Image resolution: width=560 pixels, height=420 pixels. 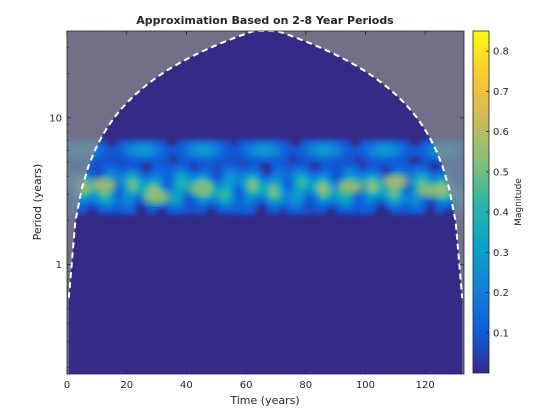 What do you see at coordinates (67, 385) in the screenshot?
I see `x-tick-label-0: 0` at bounding box center [67, 385].